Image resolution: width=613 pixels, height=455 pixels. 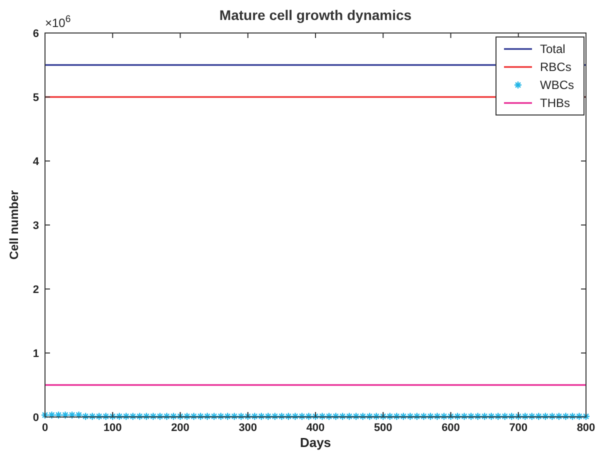 What do you see at coordinates (180, 428) in the screenshot?
I see `x-tick-label: 200` at bounding box center [180, 428].